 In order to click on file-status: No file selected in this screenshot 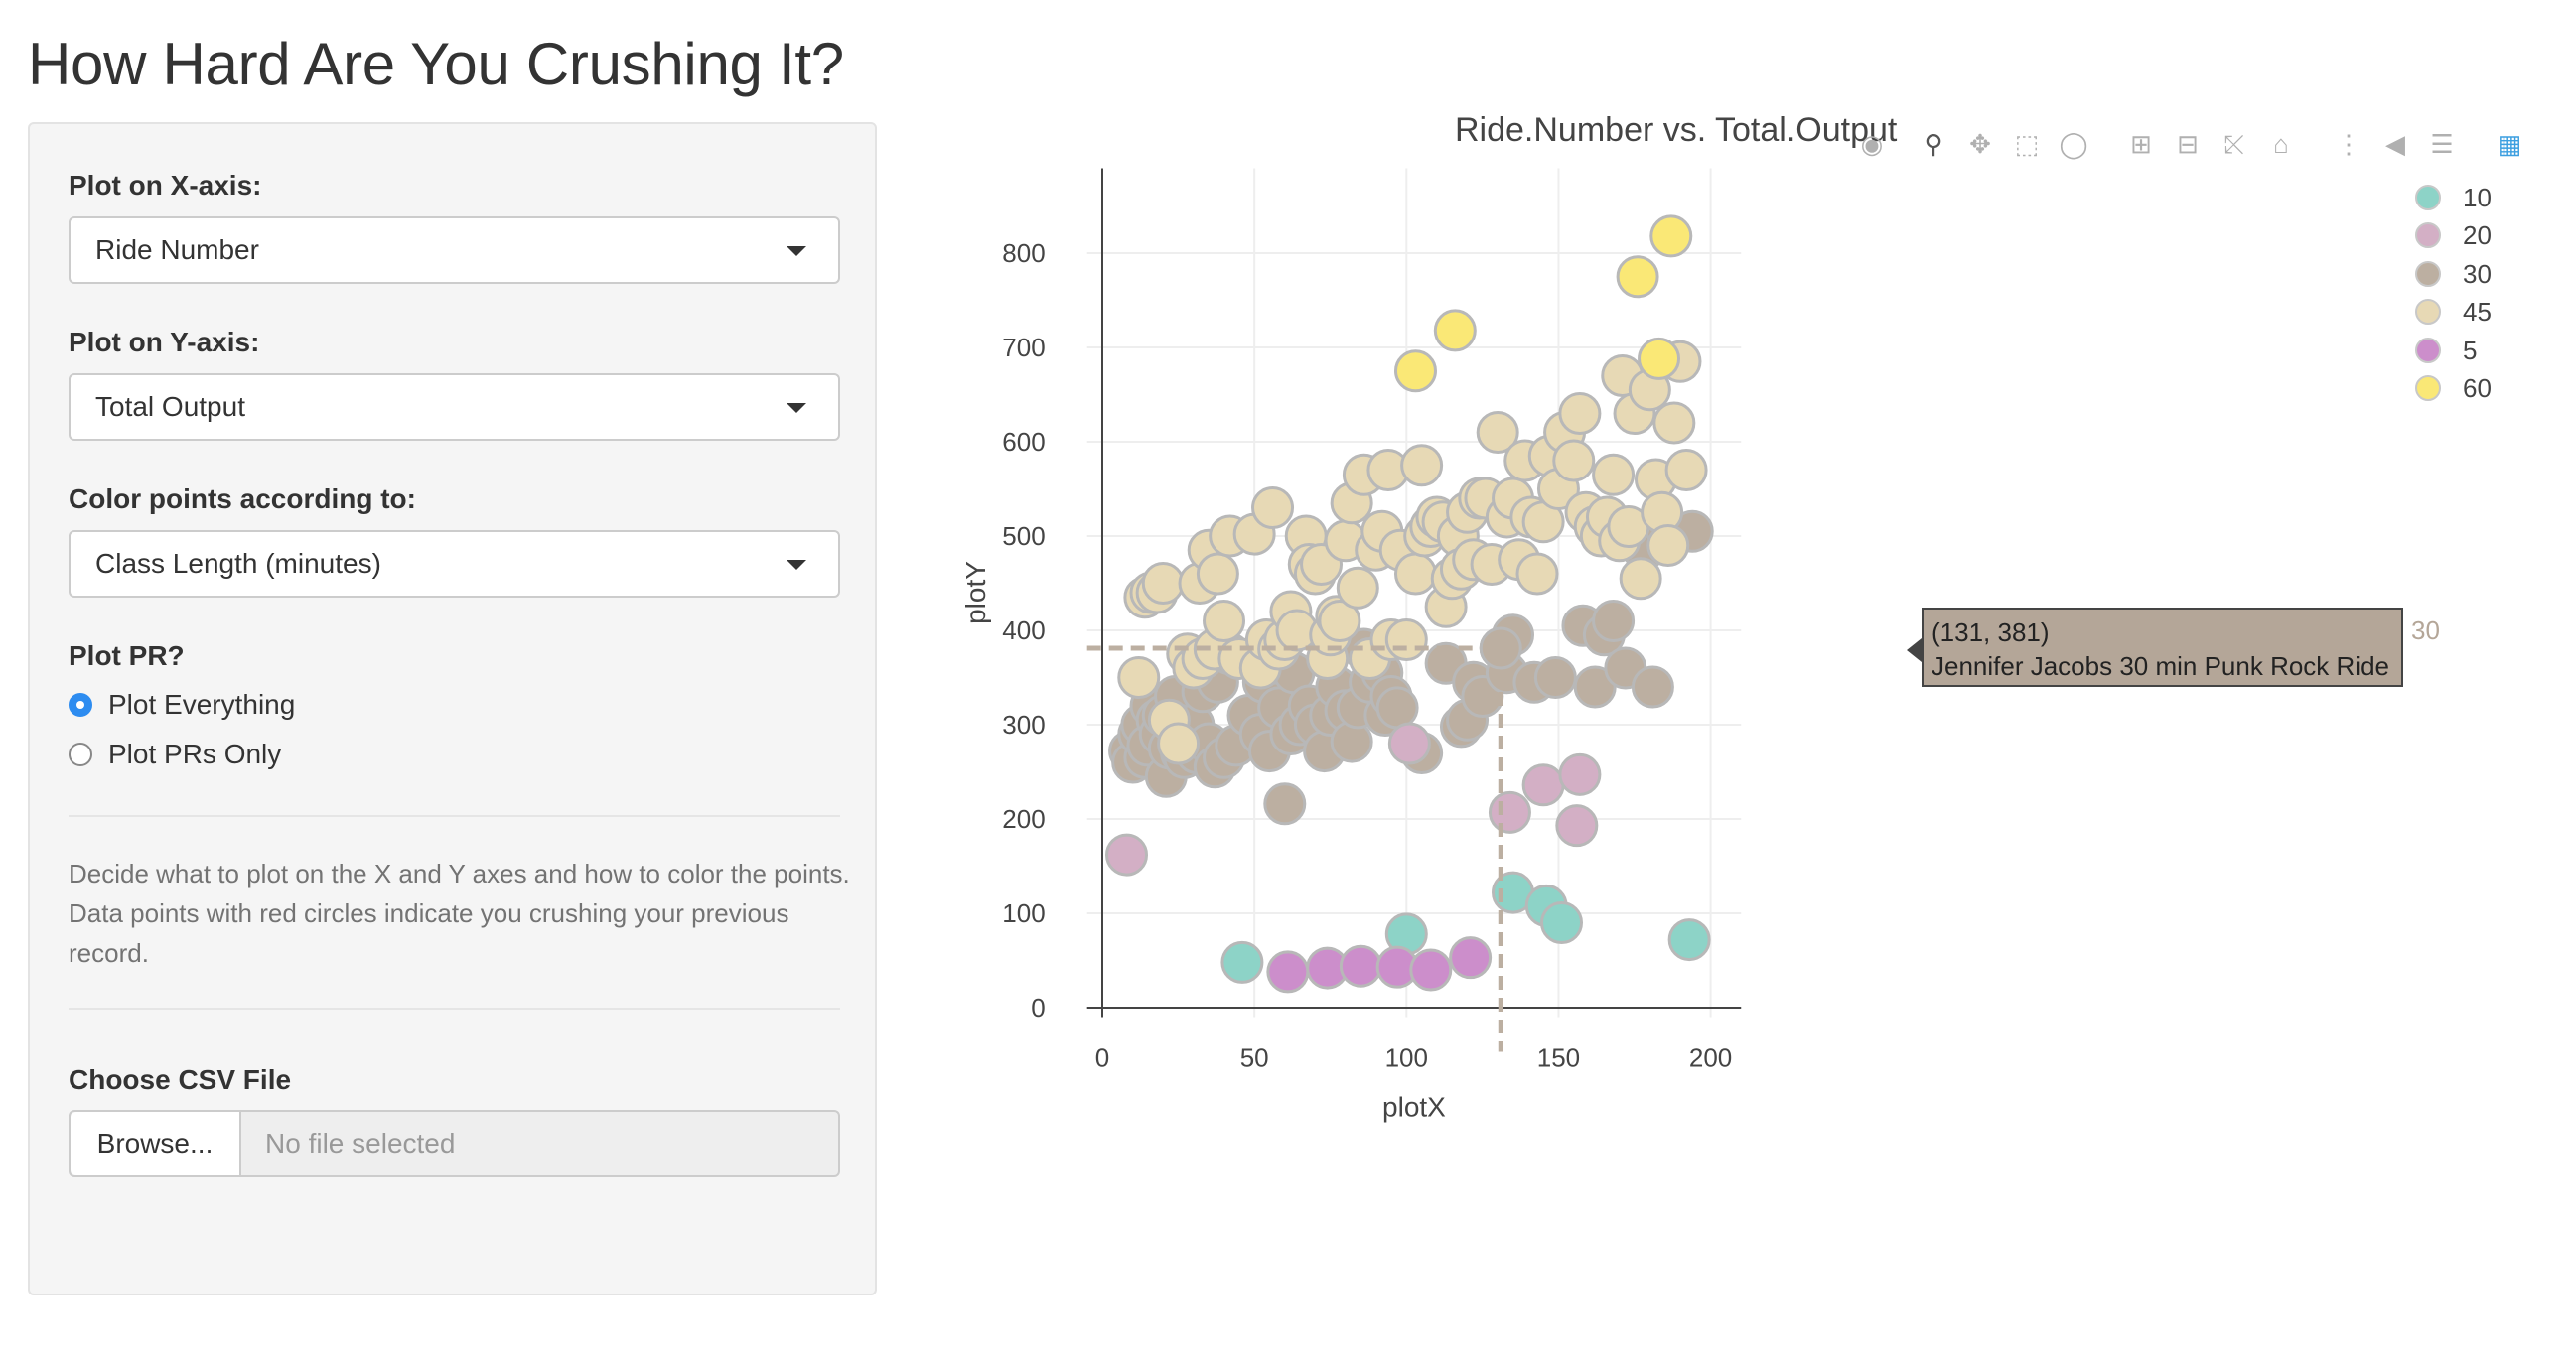, I will do `click(361, 1143)`.